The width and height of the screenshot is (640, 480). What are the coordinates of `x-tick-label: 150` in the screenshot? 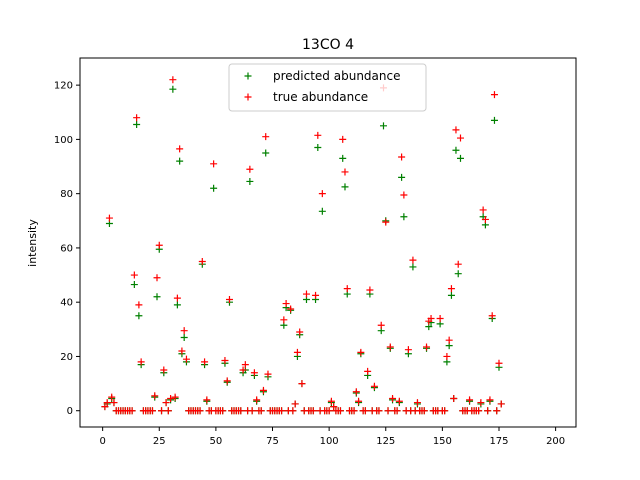 It's located at (442, 441).